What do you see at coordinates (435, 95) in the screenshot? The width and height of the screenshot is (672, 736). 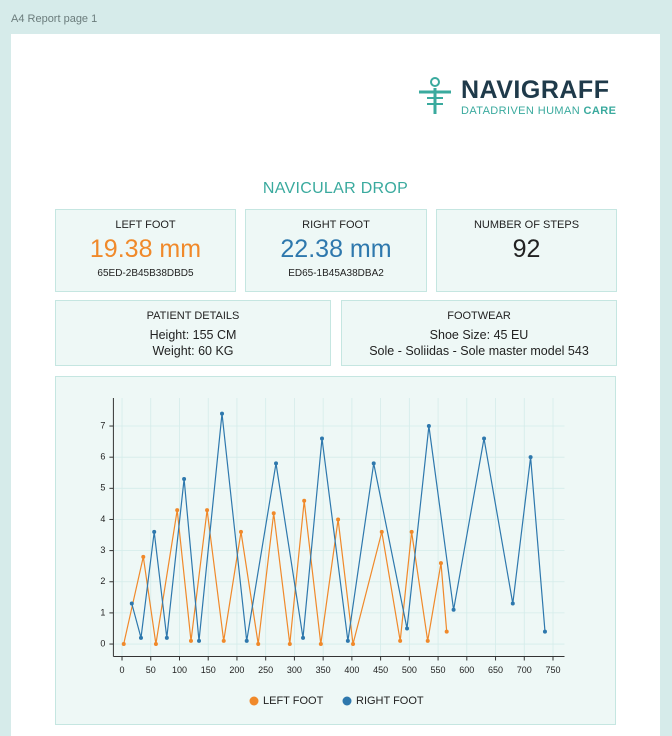 I see `logo-icon` at bounding box center [435, 95].